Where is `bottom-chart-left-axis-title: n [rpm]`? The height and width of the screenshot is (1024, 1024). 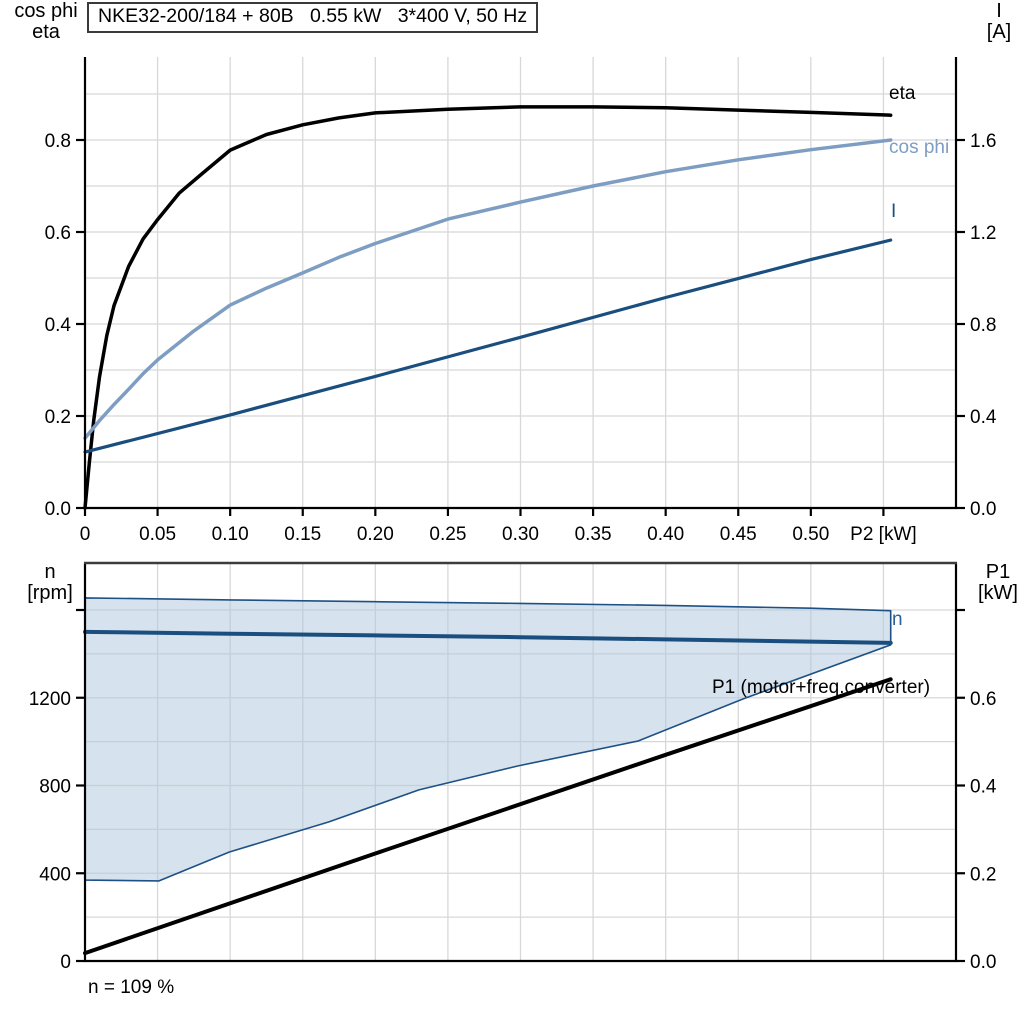
bottom-chart-left-axis-title: n [rpm] is located at coordinates (50, 583).